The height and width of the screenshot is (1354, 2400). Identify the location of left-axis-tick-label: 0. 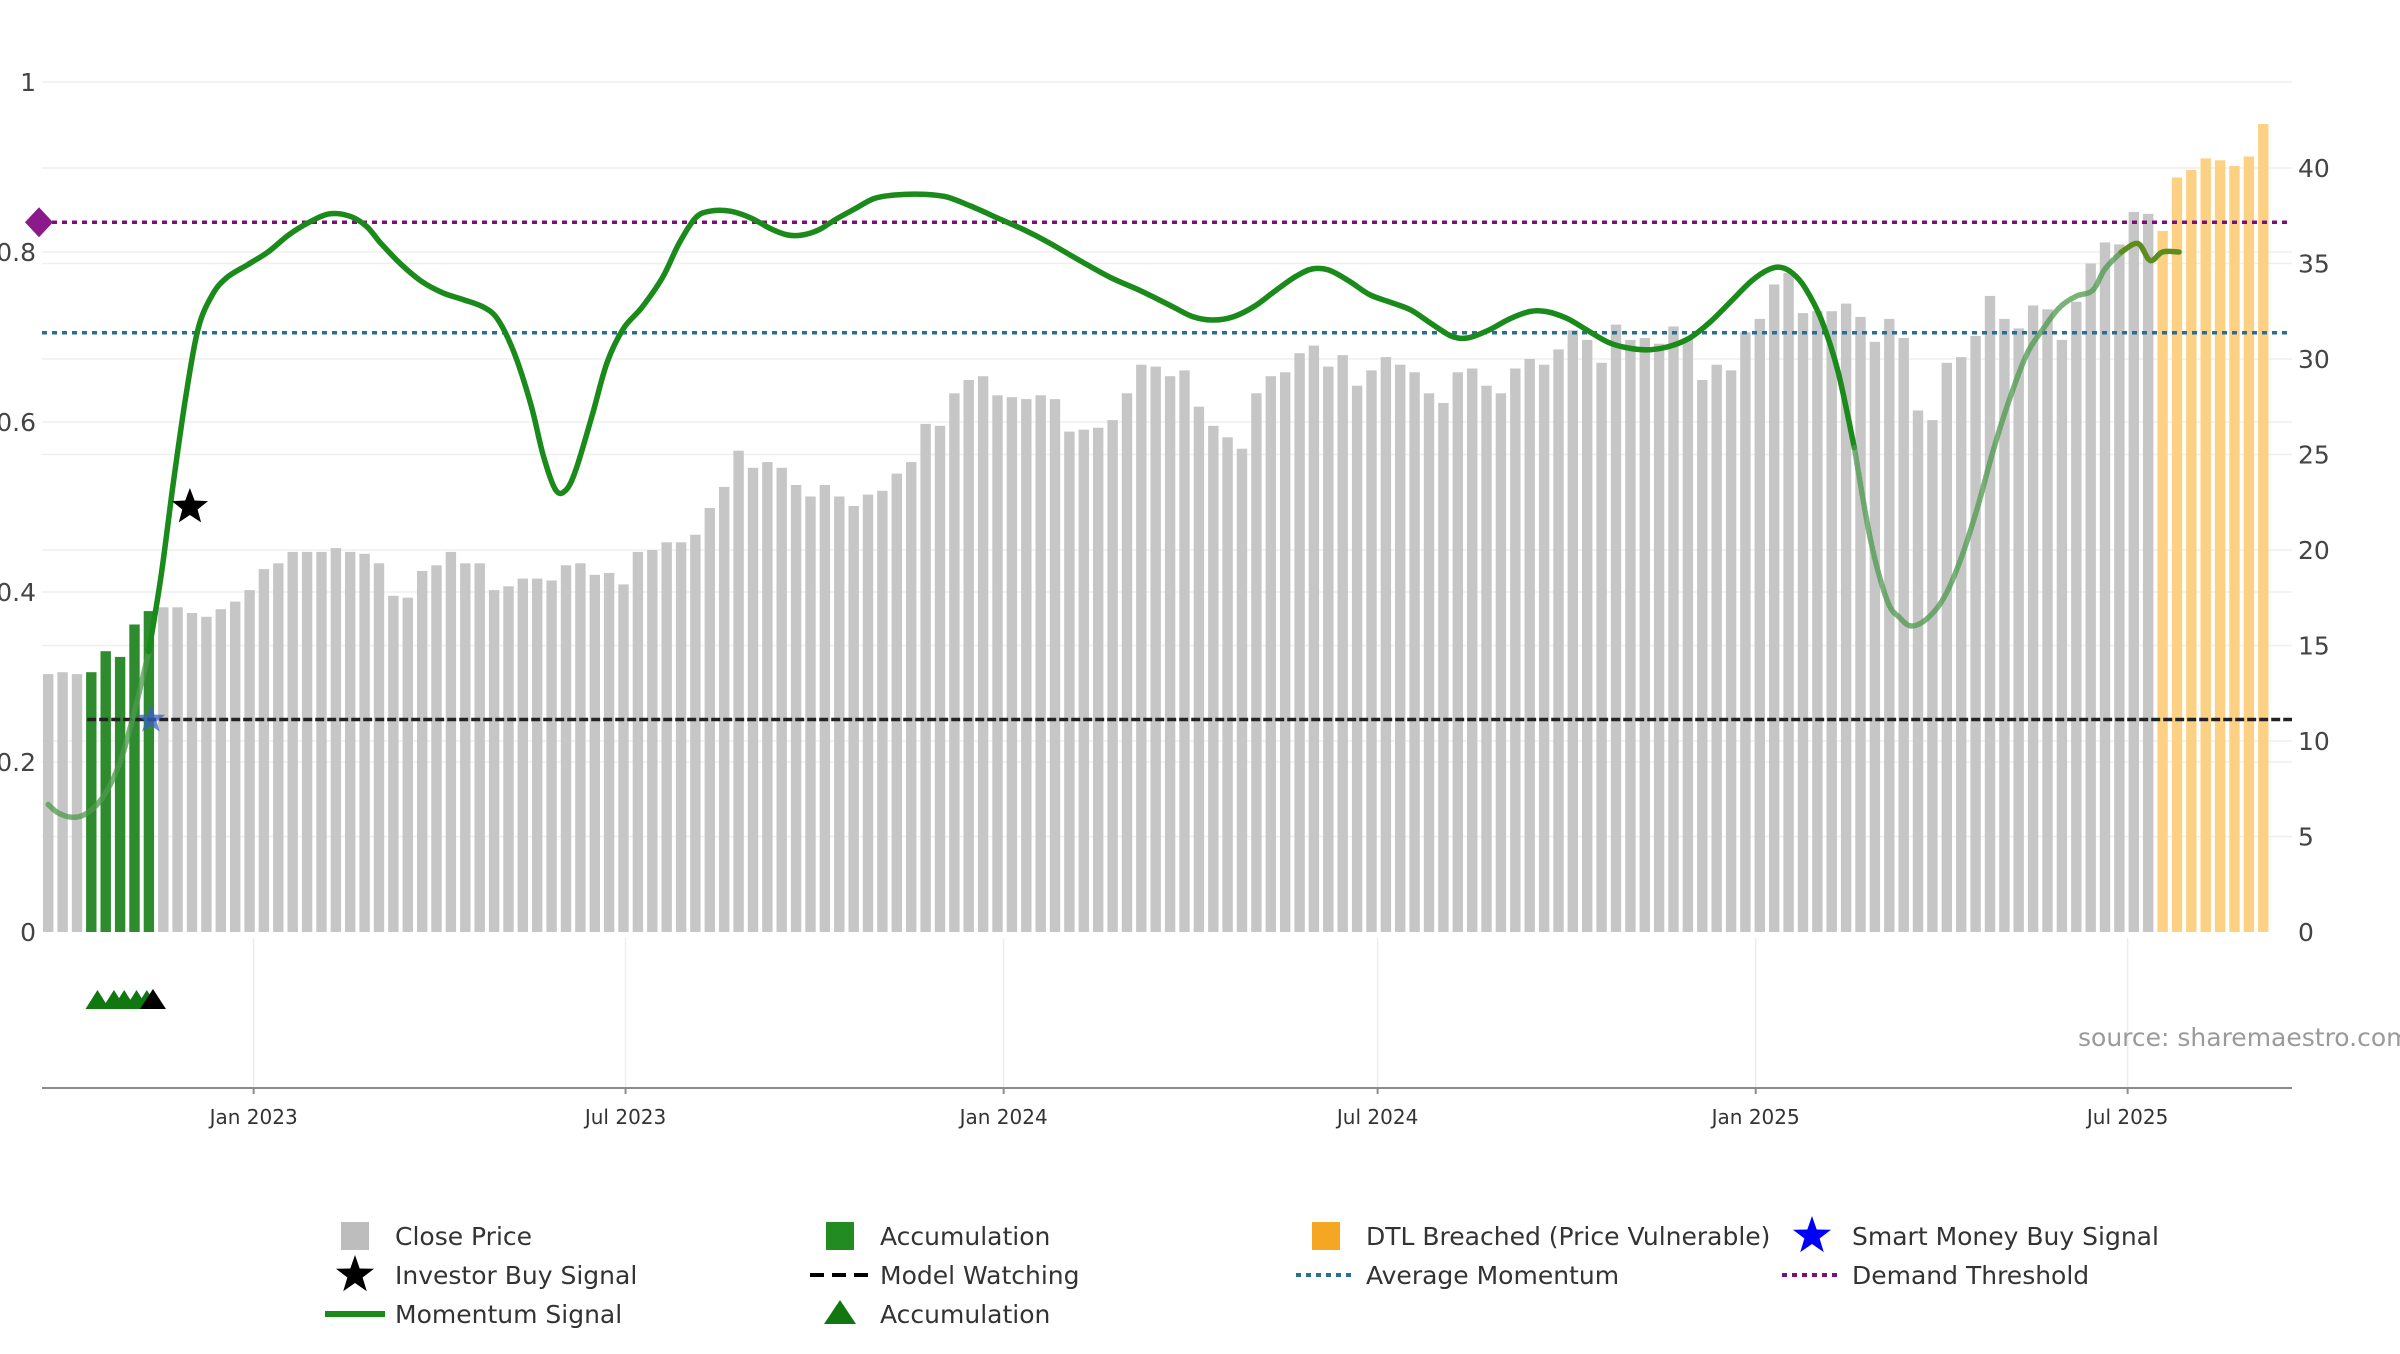
(28, 932).